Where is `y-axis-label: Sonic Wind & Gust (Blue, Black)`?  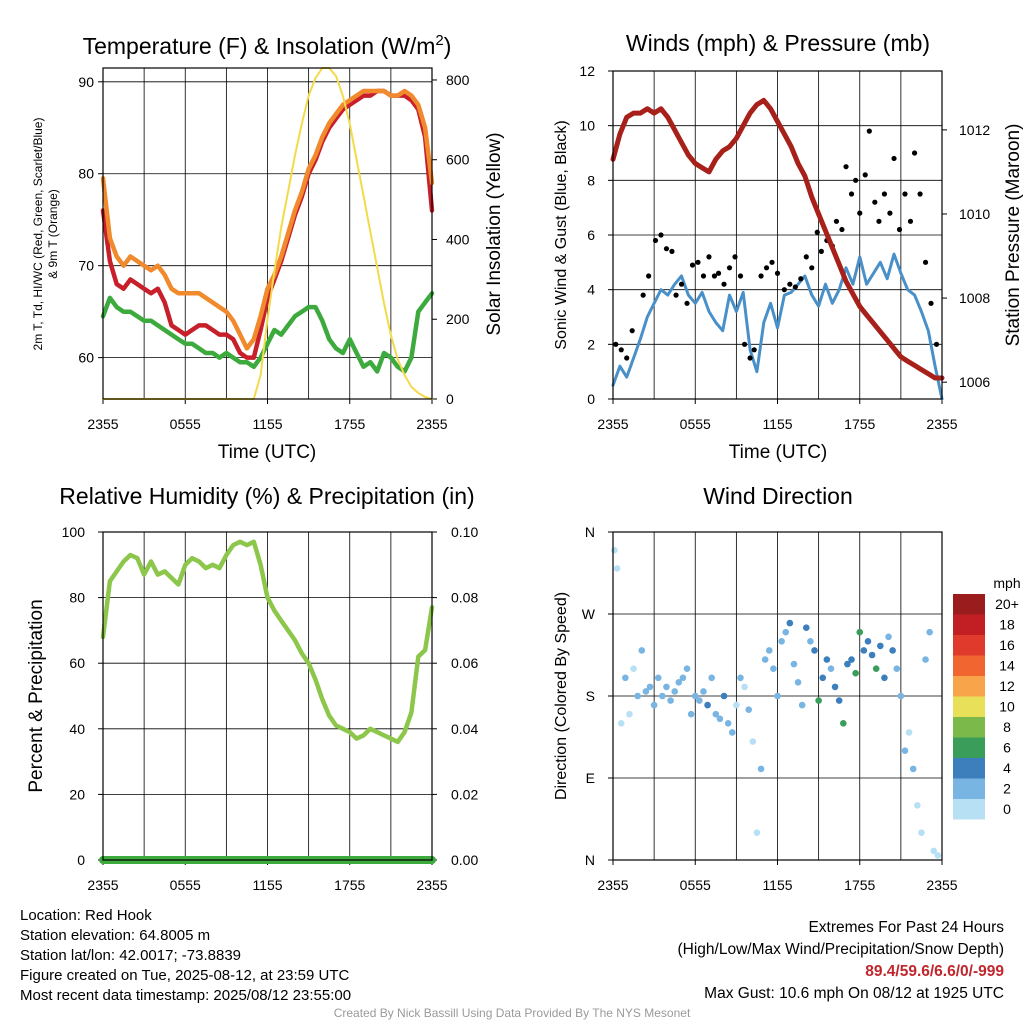 y-axis-label: Sonic Wind & Gust (Blue, Black) is located at coordinates (561, 234).